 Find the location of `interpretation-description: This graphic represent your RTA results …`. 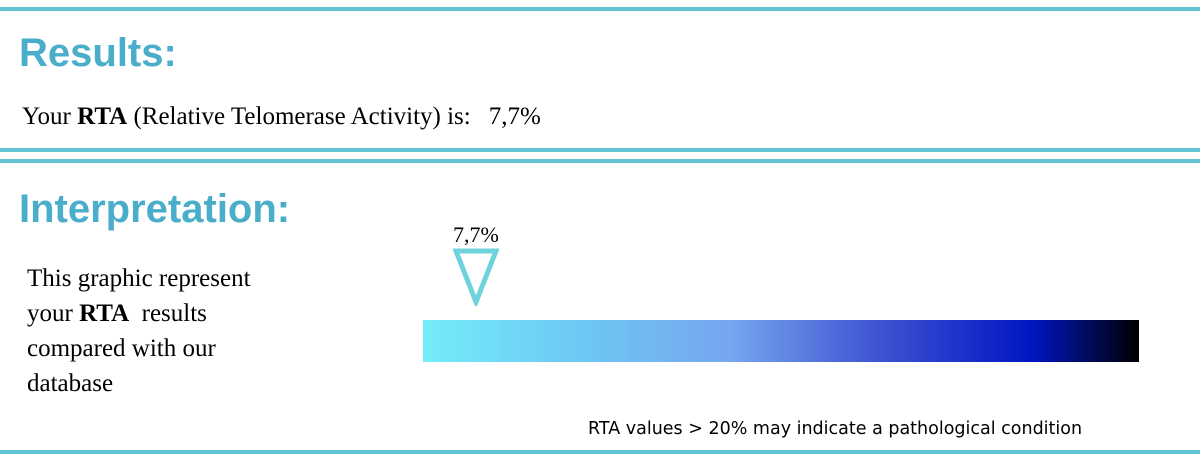

interpretation-description: This graphic represent your RTA results … is located at coordinates (177, 331).